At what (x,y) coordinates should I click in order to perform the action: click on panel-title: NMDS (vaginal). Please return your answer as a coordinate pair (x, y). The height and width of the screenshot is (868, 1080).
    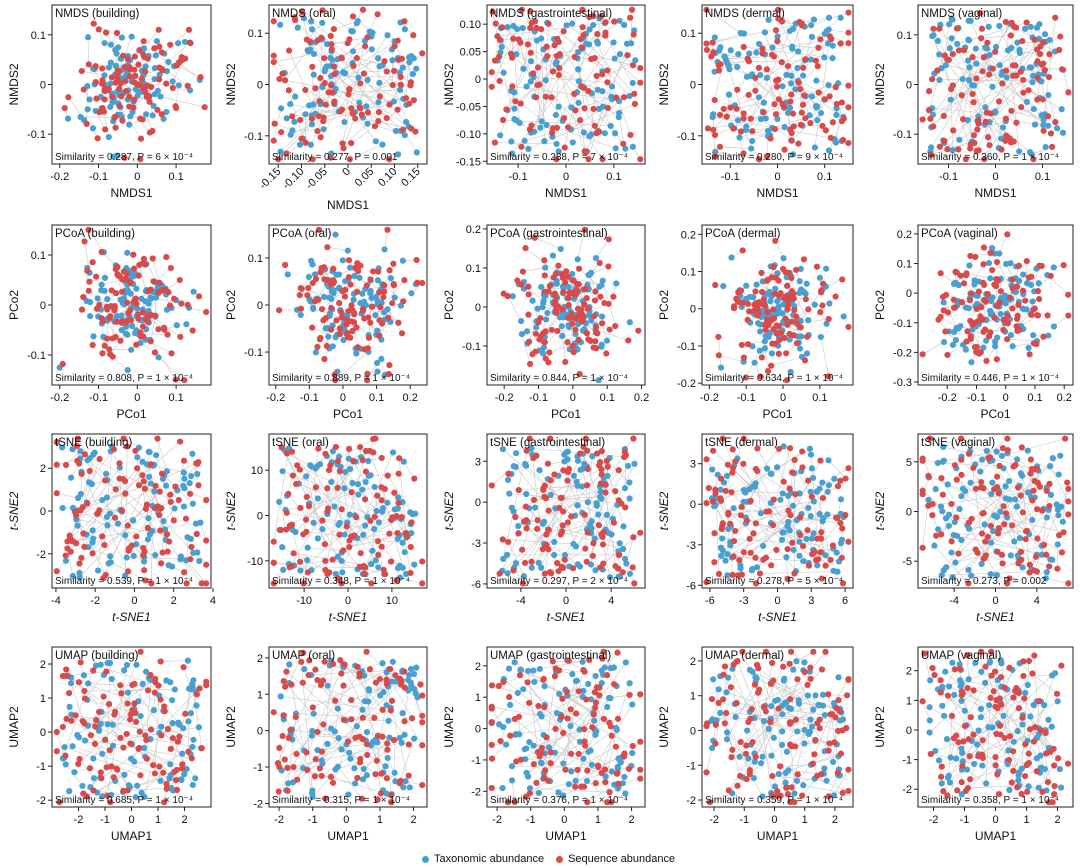
    Looking at the image, I should click on (961, 14).